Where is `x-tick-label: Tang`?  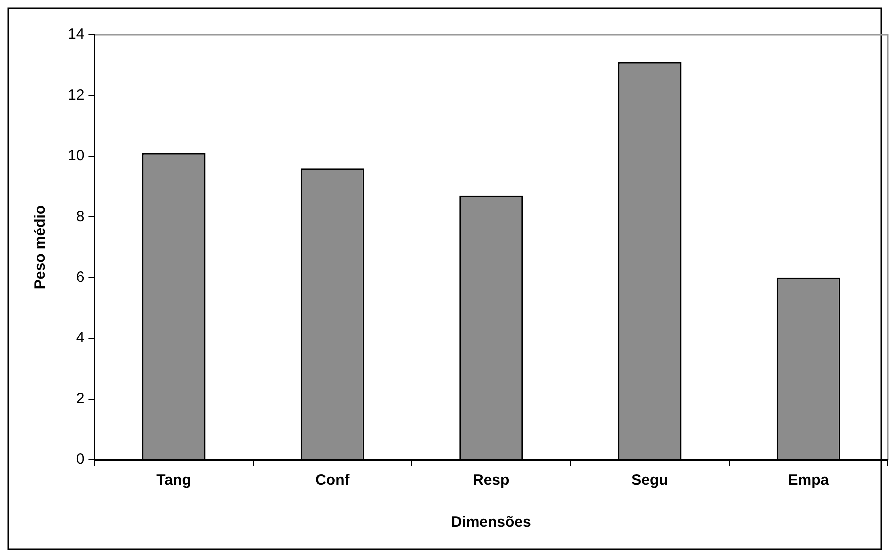 x-tick-label: Tang is located at coordinates (174, 481).